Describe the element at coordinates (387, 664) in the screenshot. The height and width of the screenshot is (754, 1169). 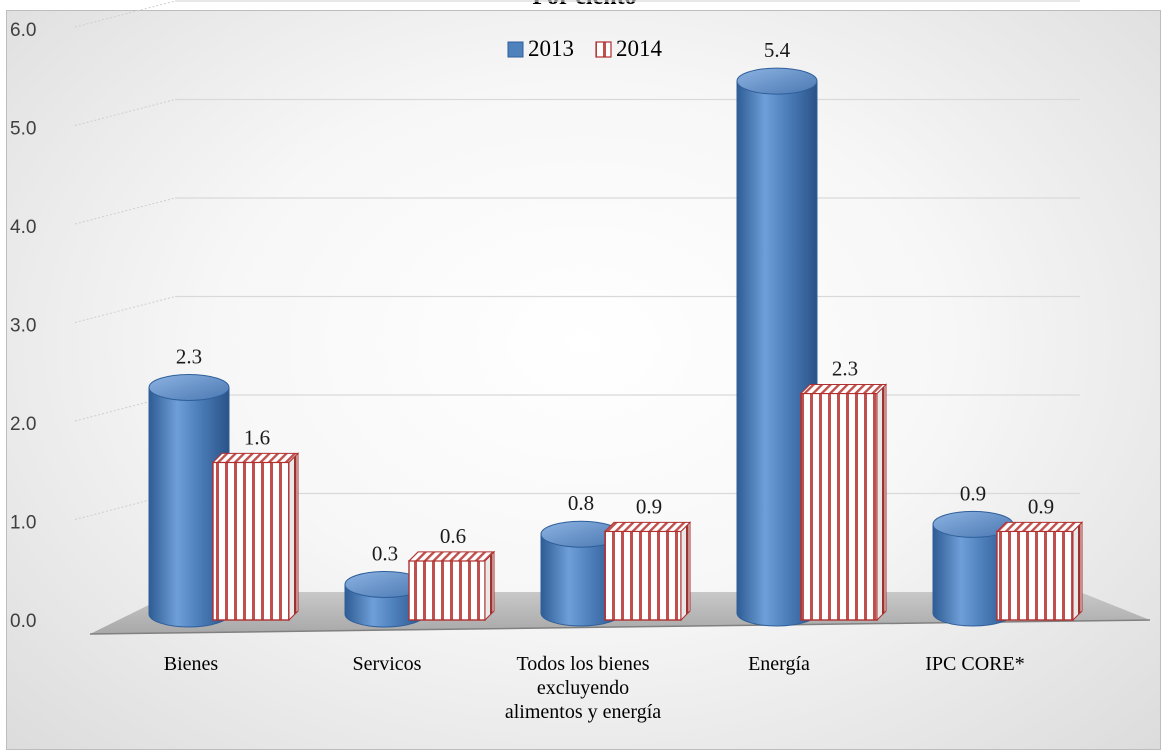
I see `category-label: Servicos` at that location.